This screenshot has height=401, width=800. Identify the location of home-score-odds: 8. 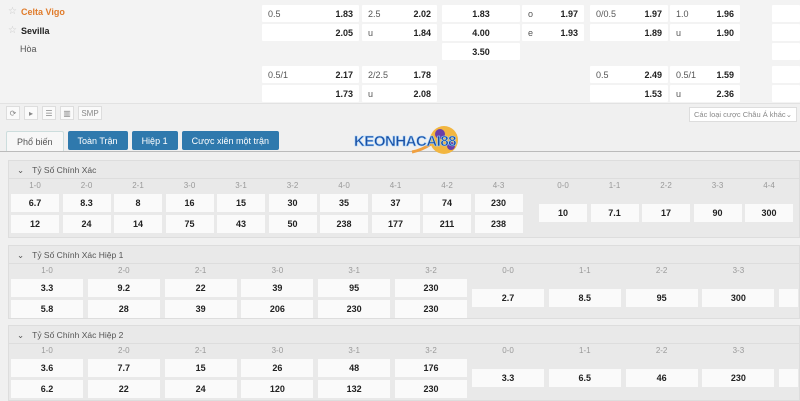
(138, 203).